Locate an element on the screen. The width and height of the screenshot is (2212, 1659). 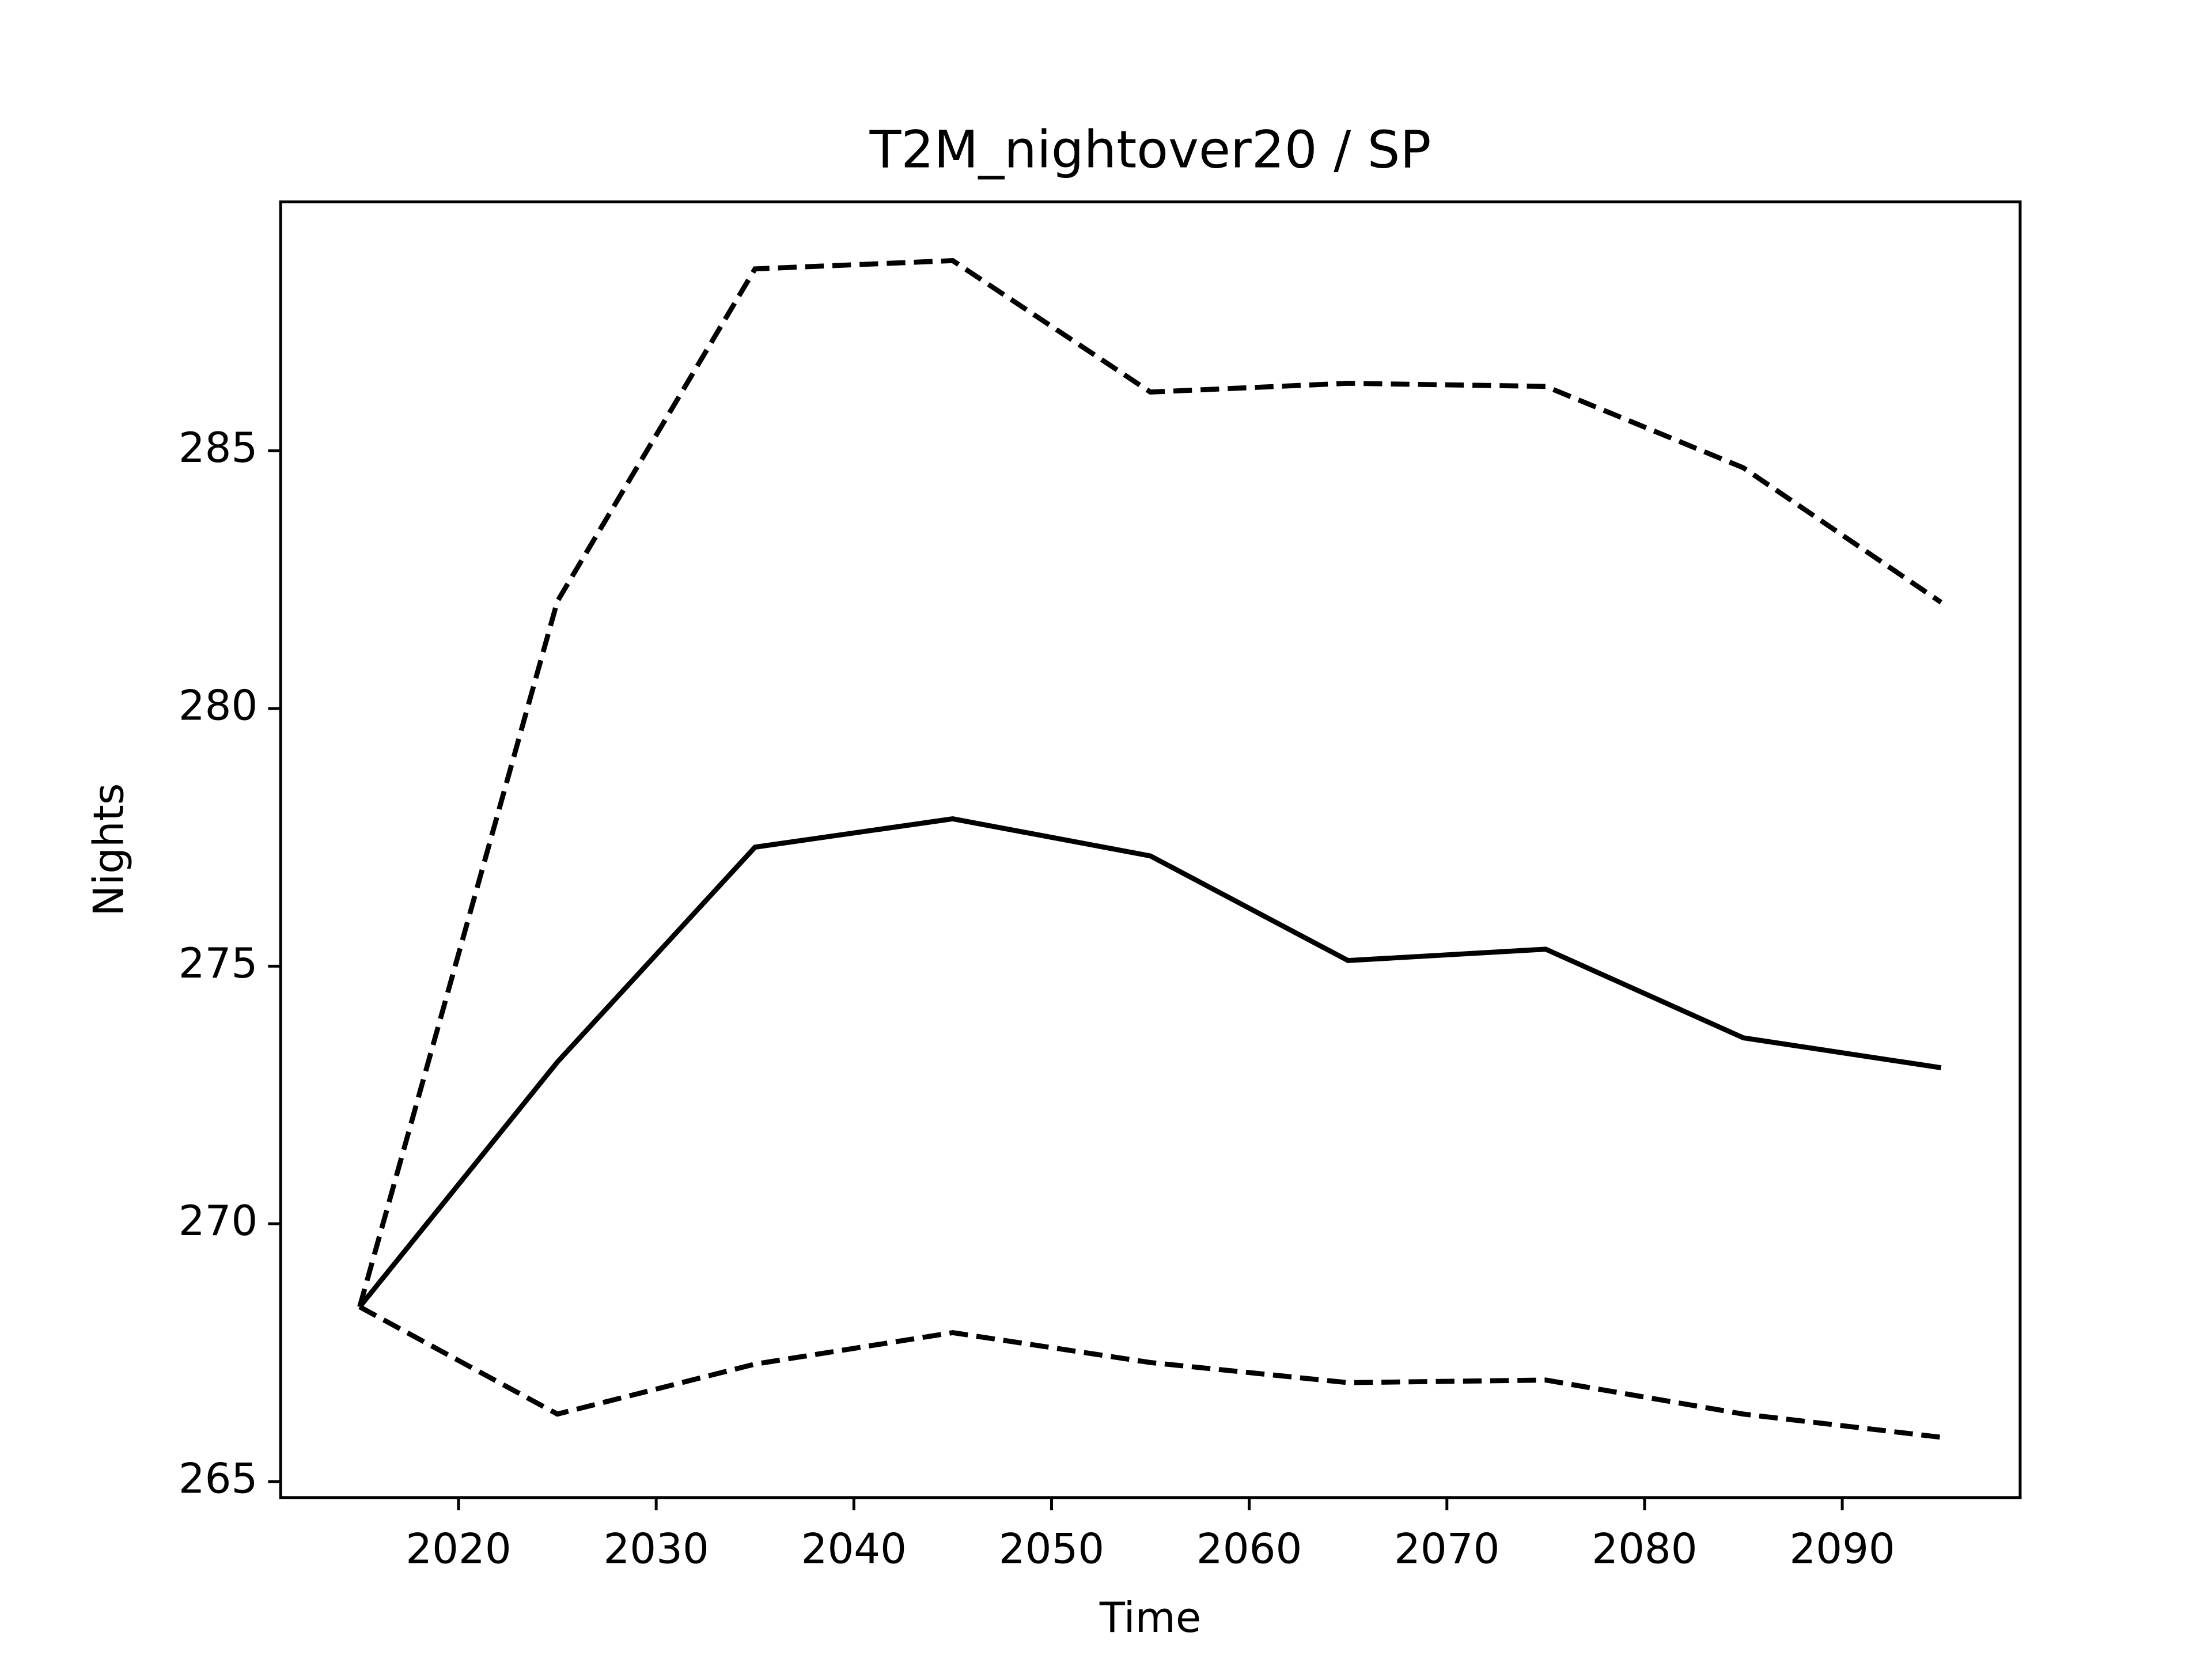
y-tick-label: 270 is located at coordinates (218, 1220).